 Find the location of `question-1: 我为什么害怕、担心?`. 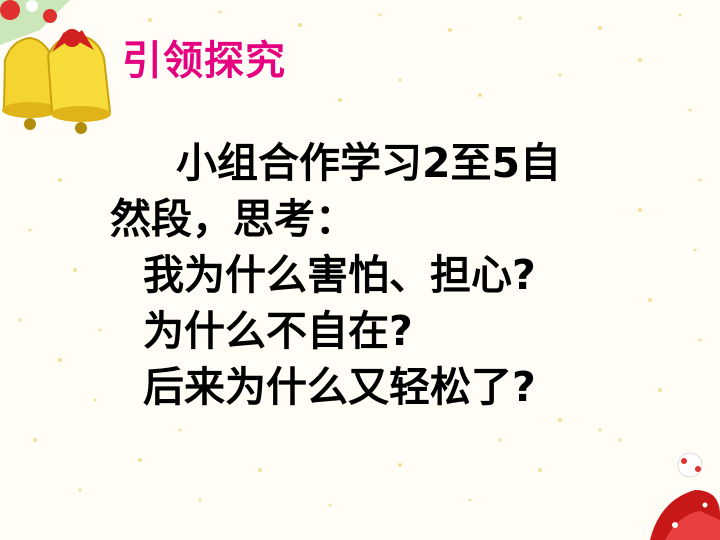

question-1: 我为什么害怕、担心? is located at coordinates (339, 275).